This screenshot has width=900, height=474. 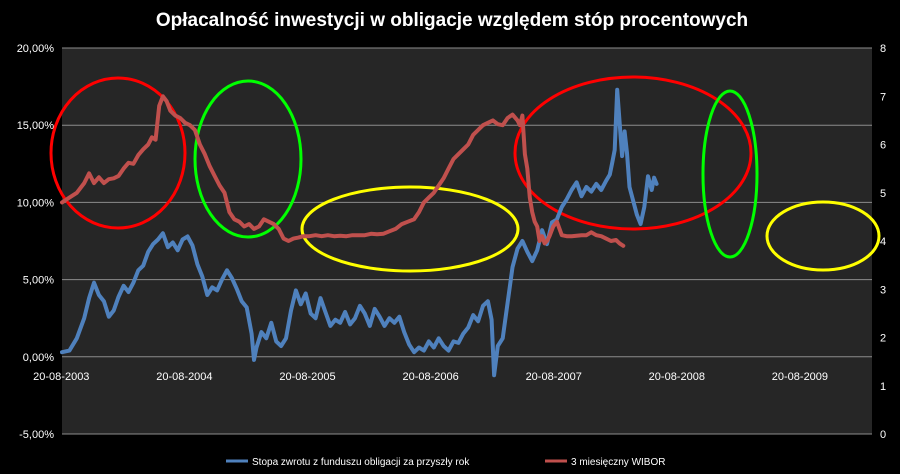 What do you see at coordinates (184, 377) in the screenshot?
I see `x-tick-label: 20-08-2004` at bounding box center [184, 377].